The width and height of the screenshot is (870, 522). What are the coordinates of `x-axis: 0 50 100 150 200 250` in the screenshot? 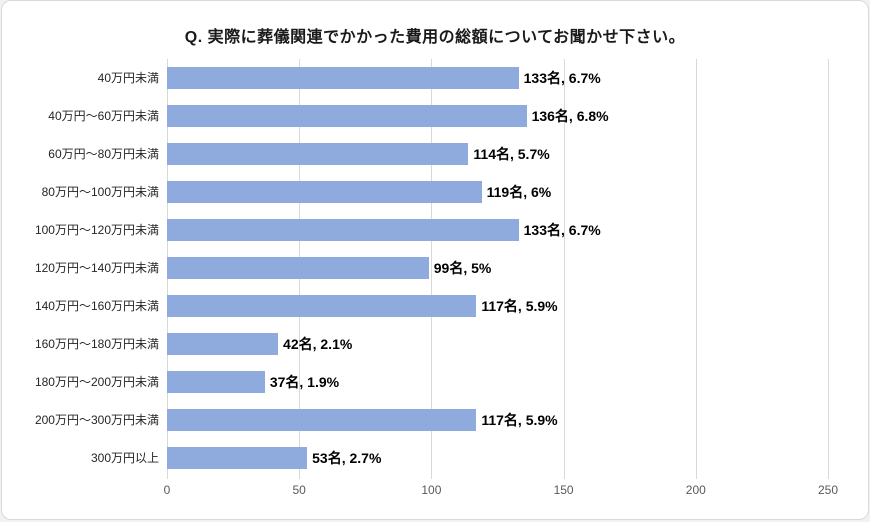 It's located at (500, 493).